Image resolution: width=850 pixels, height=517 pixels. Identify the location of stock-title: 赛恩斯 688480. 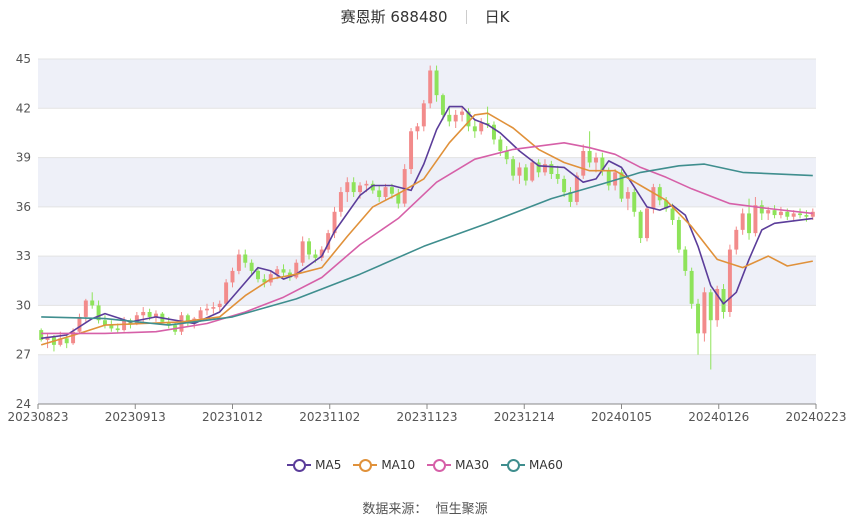
(394, 17).